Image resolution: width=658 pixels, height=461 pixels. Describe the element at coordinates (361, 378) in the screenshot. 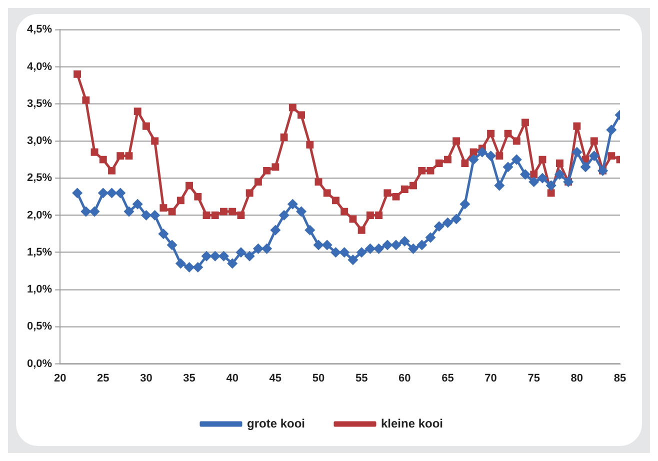

I see `x-tick-label: 55` at that location.